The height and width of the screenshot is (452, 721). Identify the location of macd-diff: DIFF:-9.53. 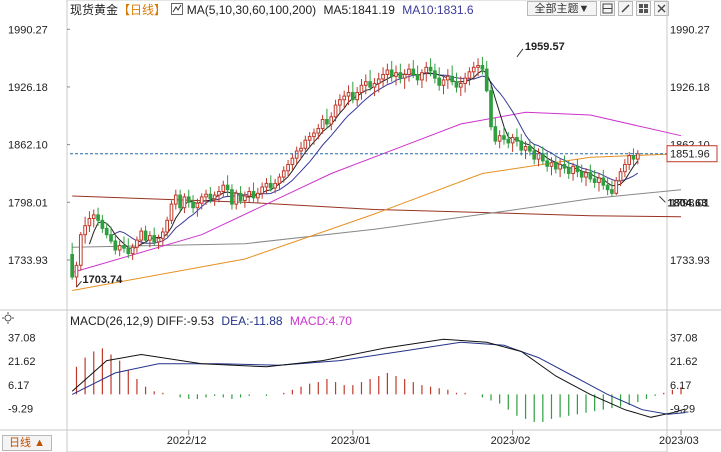
(185, 321).